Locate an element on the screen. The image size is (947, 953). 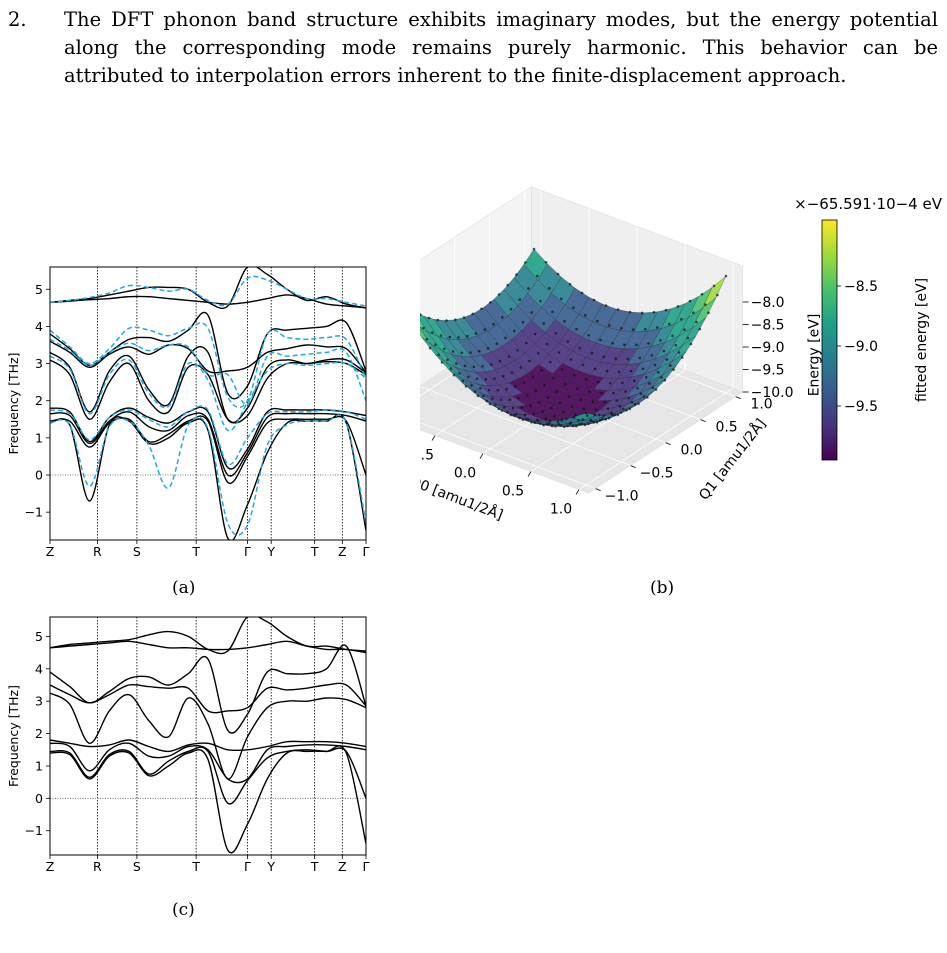
x-tick-label: R is located at coordinates (97, 866).